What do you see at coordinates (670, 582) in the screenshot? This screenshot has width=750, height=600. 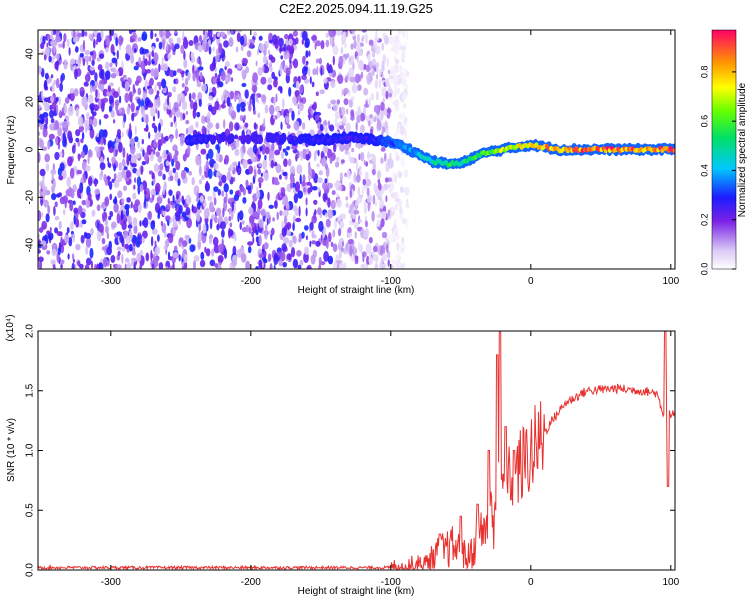 I see `x-tick-label: 100` at bounding box center [670, 582].